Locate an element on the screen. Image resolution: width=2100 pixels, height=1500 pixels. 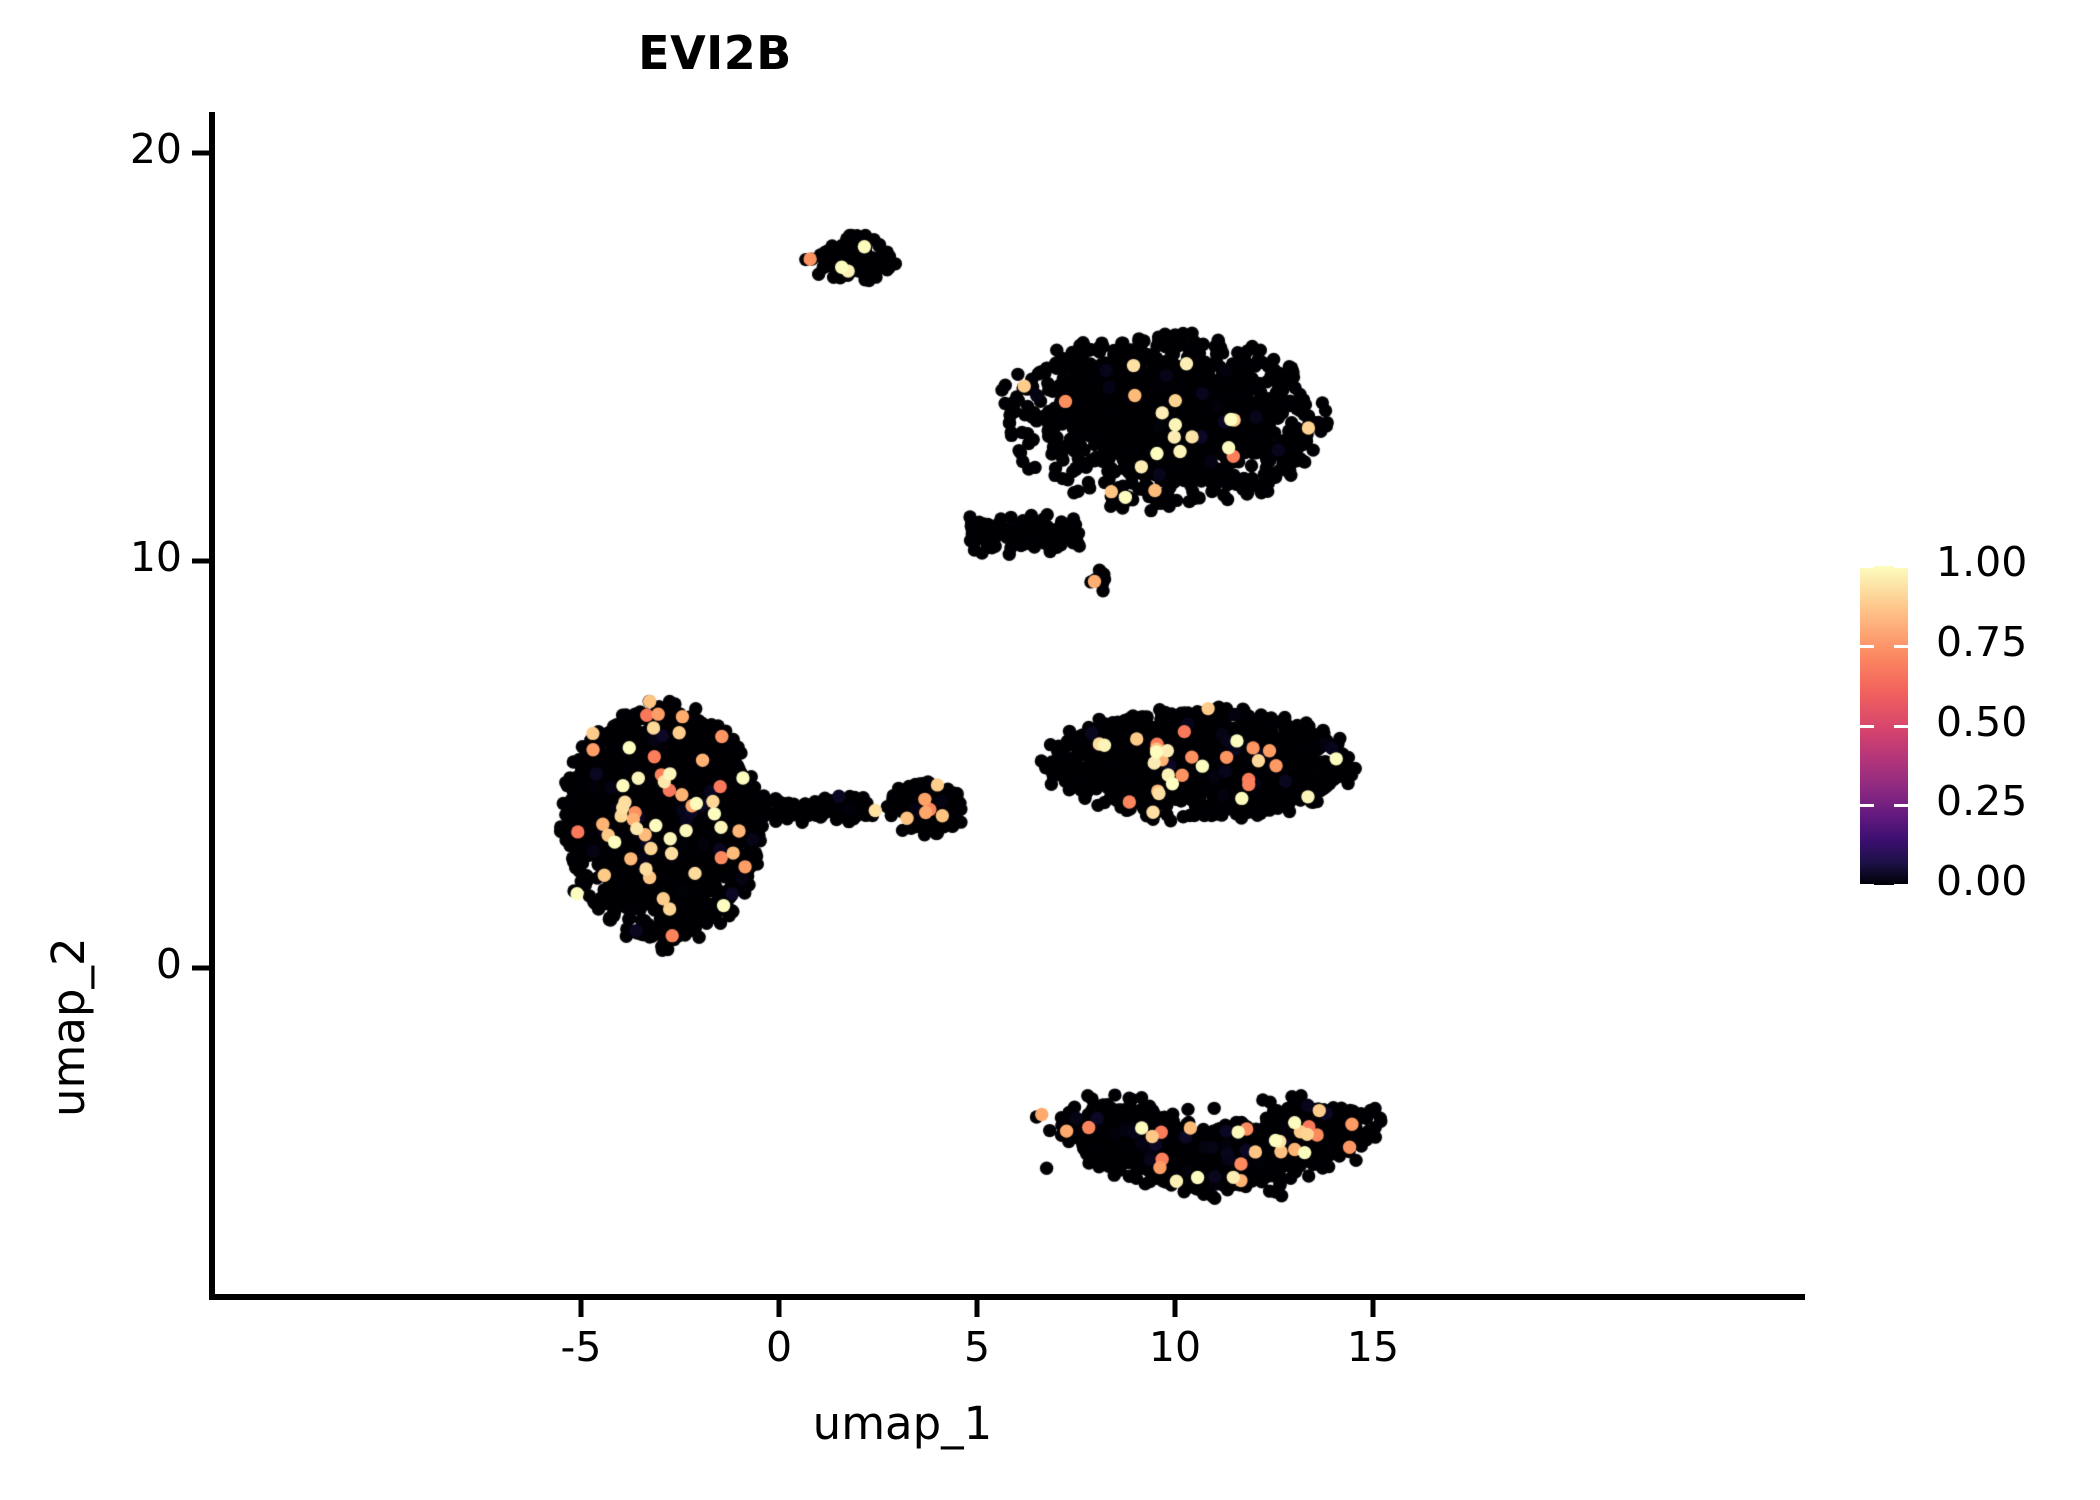
y-tick-label: 0 is located at coordinates (168, 964).